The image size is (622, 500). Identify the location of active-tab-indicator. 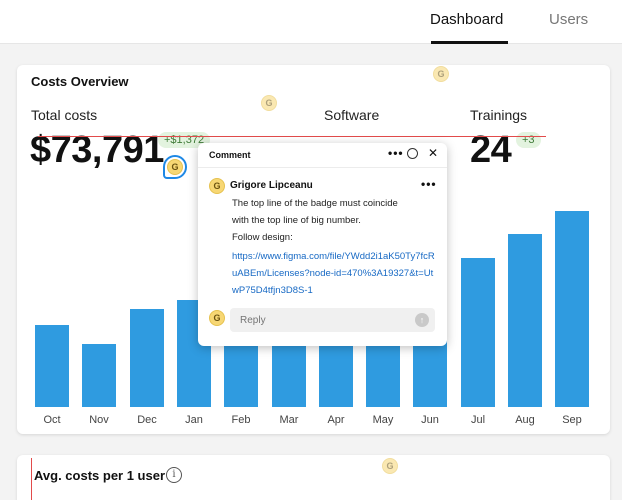
(469, 42).